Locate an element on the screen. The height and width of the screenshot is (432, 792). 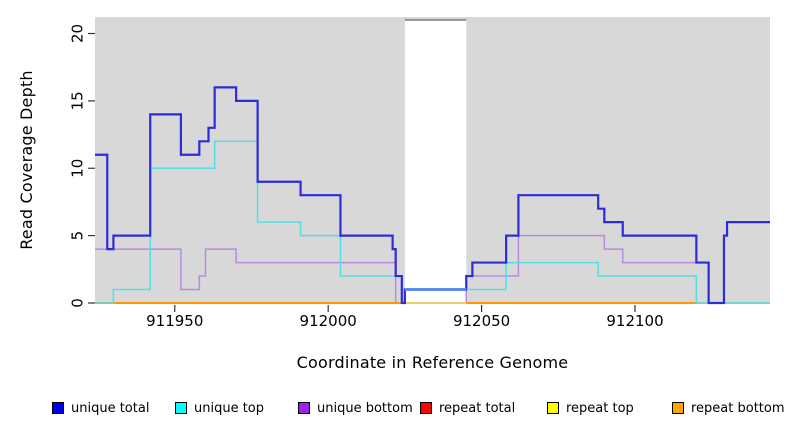
legend-item-unique-top: unique top is located at coordinates (219, 408).